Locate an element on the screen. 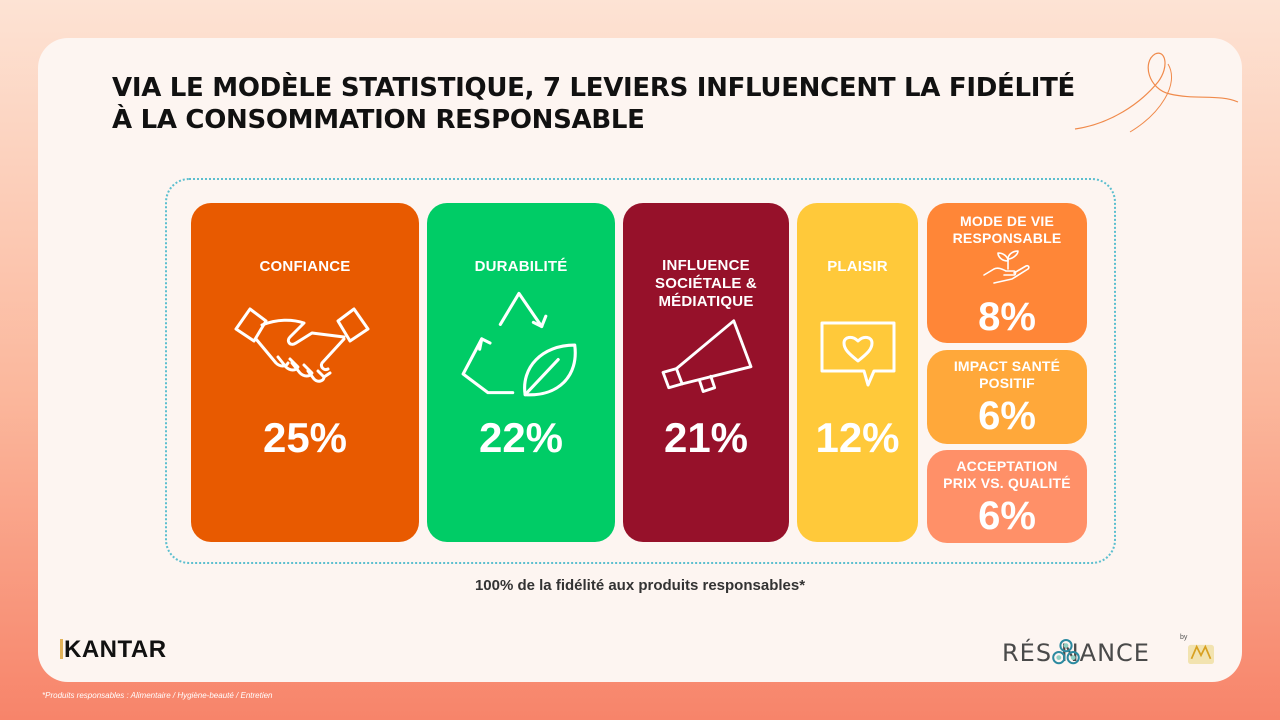 The width and height of the screenshot is (1280, 720). lever-tile-durabilite: DURABILITÉ 22% is located at coordinates (521, 372).